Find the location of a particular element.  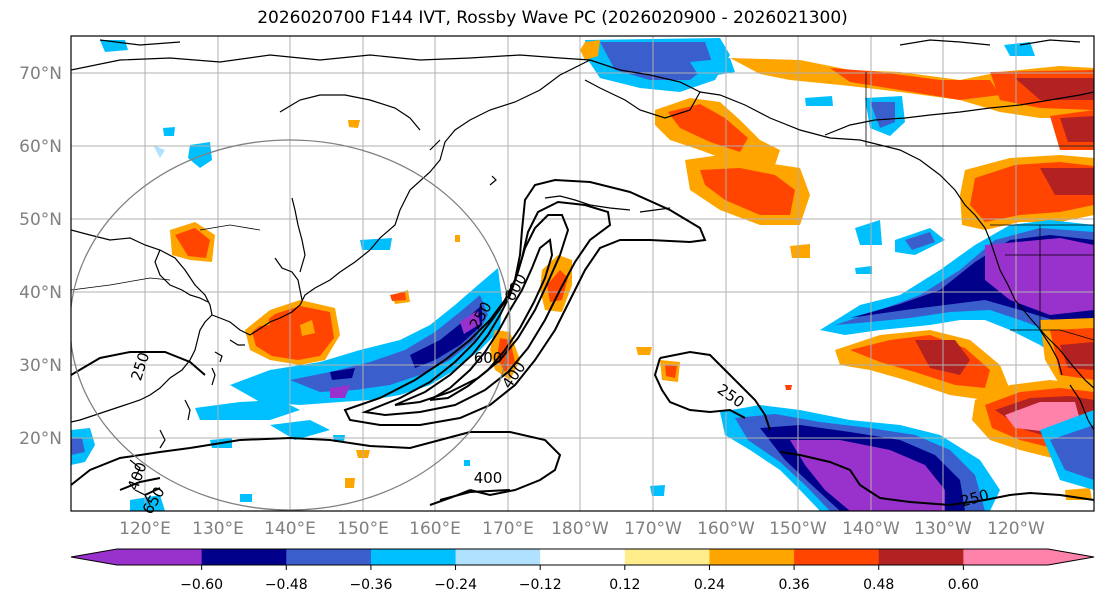

lon-label: 170°W is located at coordinates (653, 529).